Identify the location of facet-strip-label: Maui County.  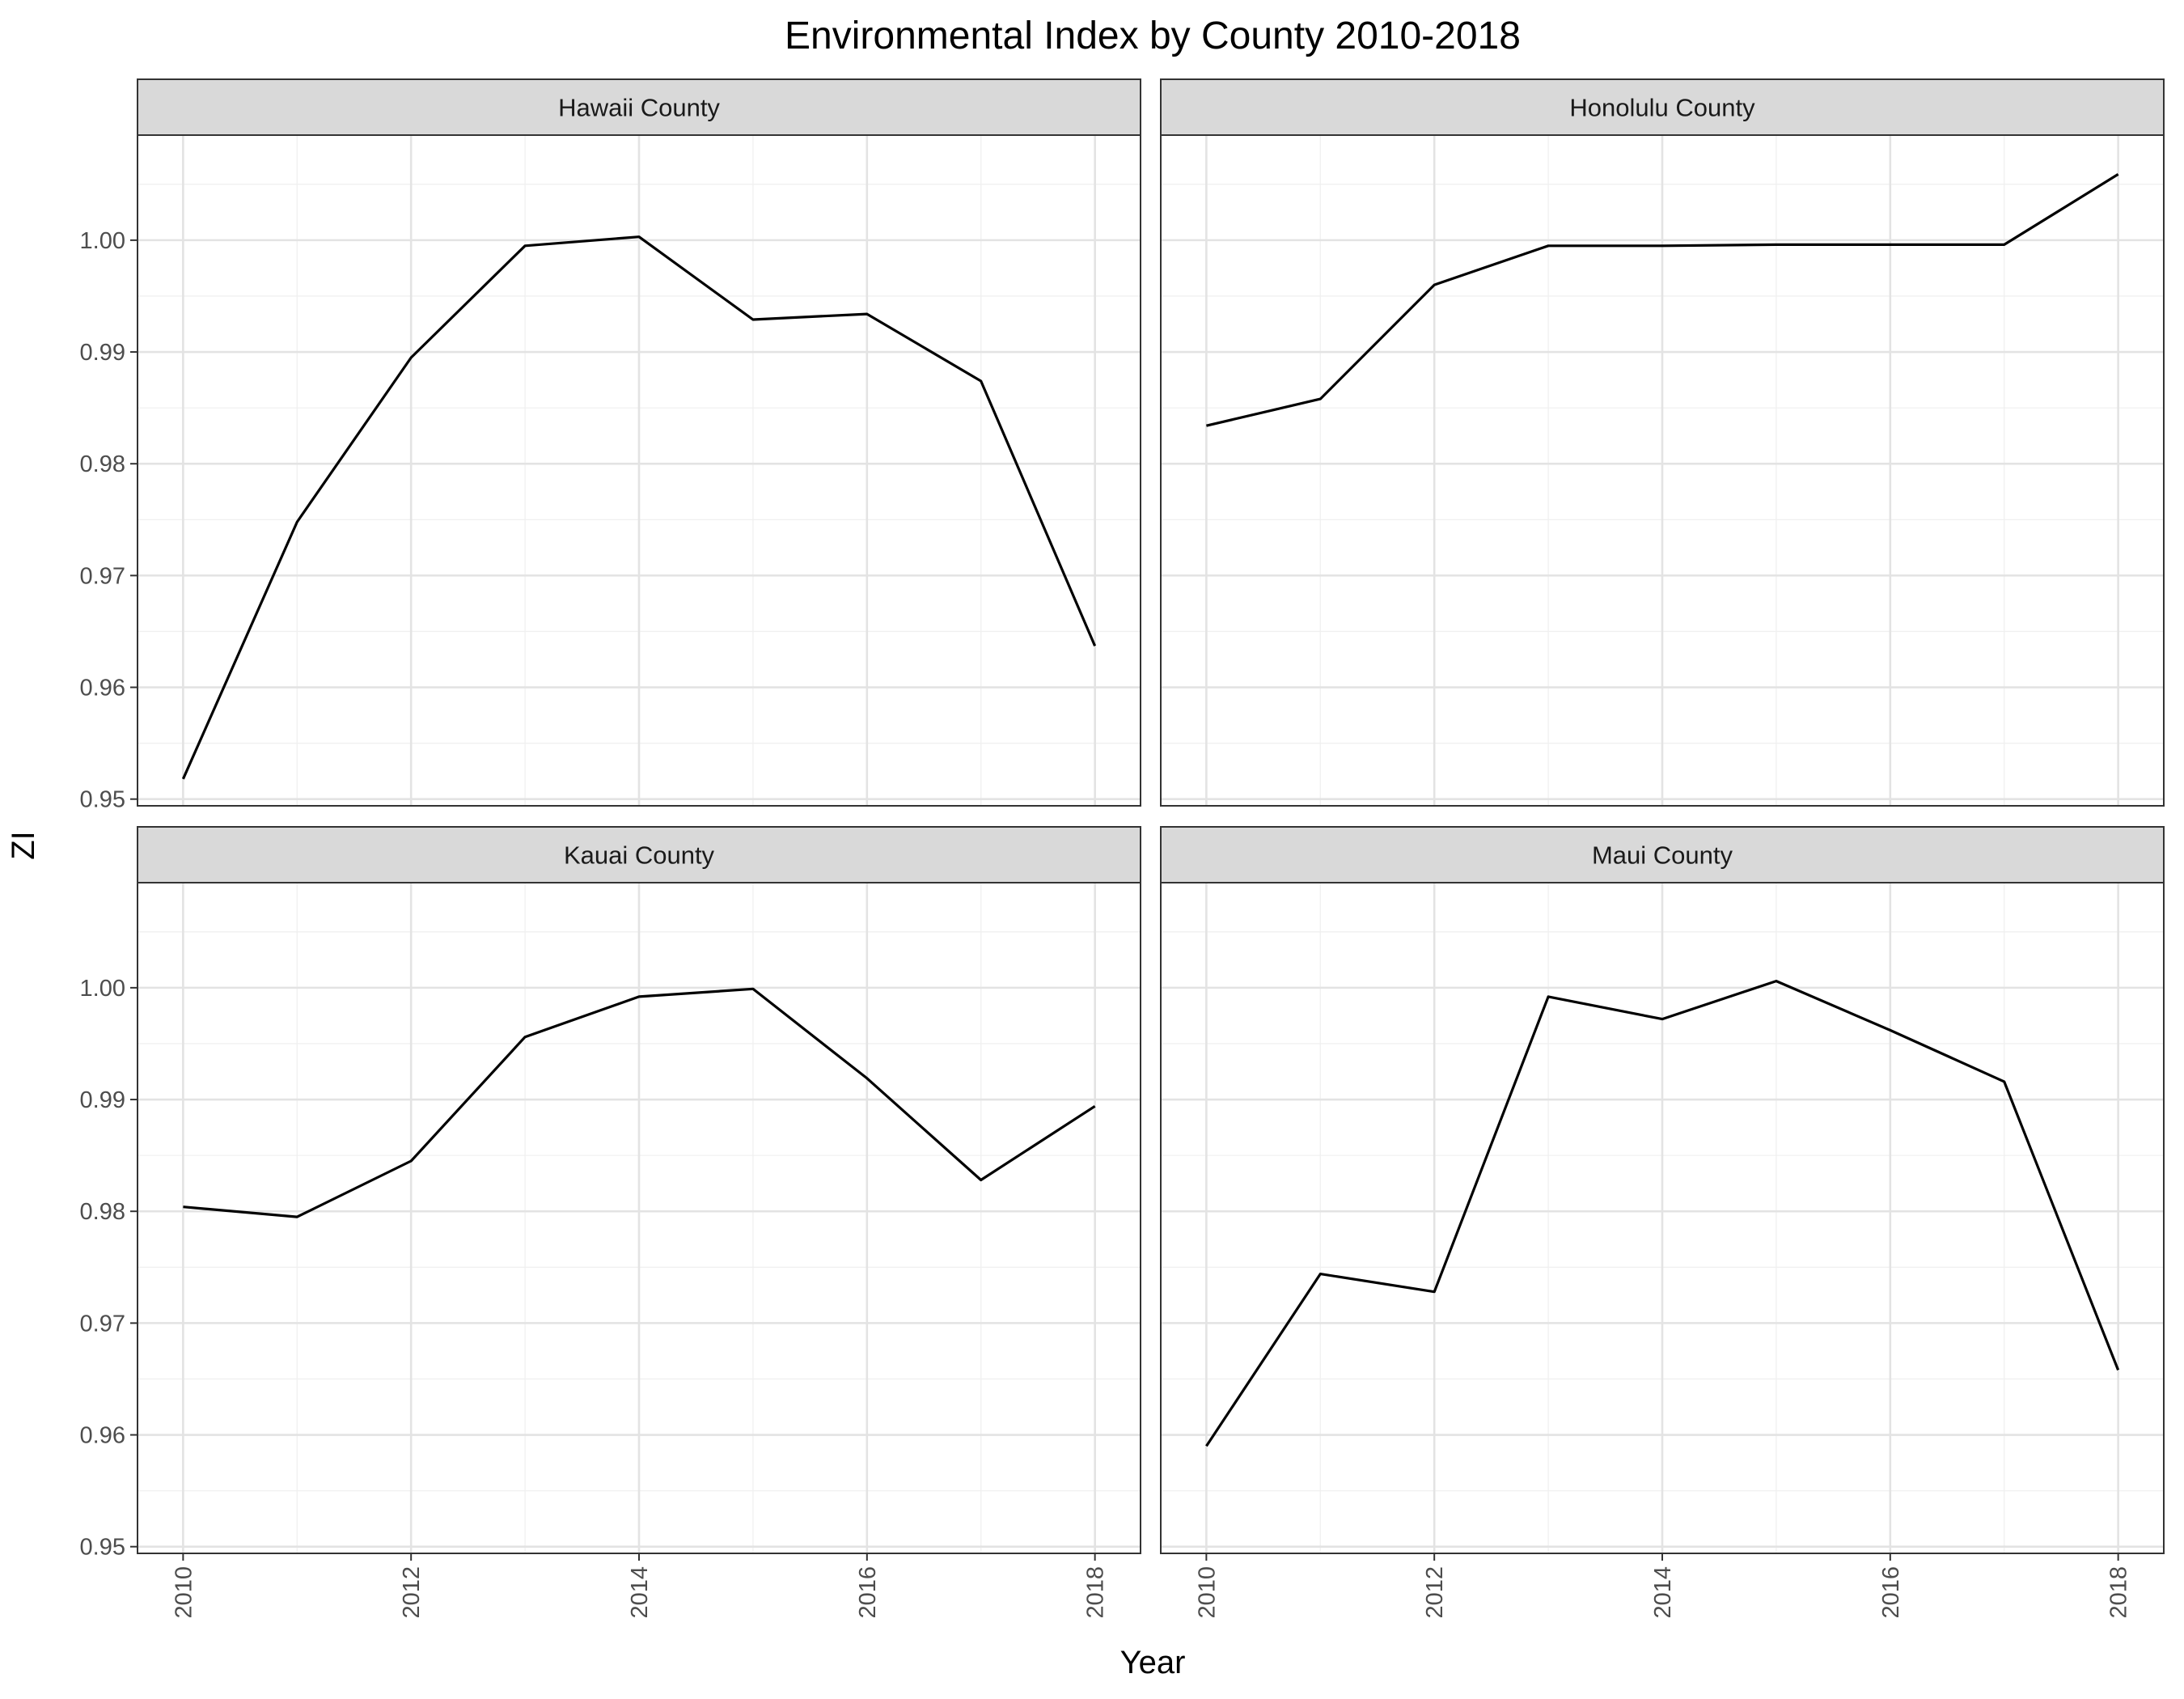
(1662, 856).